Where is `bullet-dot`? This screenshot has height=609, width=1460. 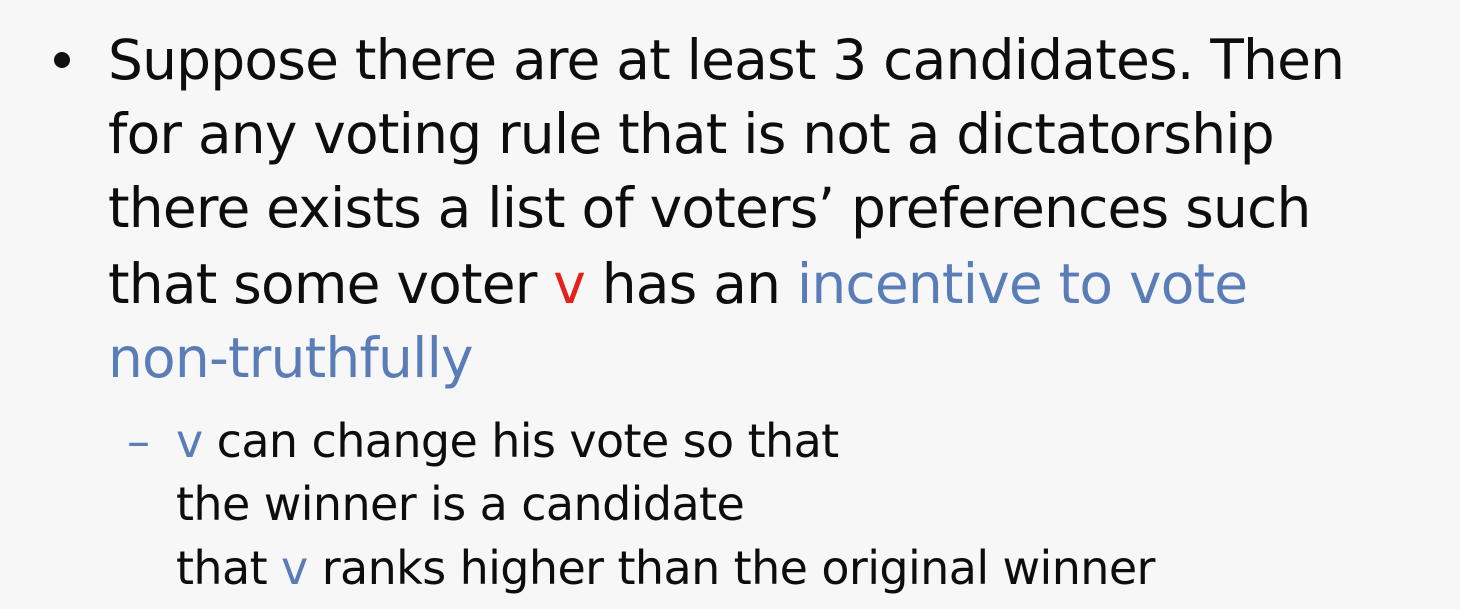
bullet-dot is located at coordinates (62, 60).